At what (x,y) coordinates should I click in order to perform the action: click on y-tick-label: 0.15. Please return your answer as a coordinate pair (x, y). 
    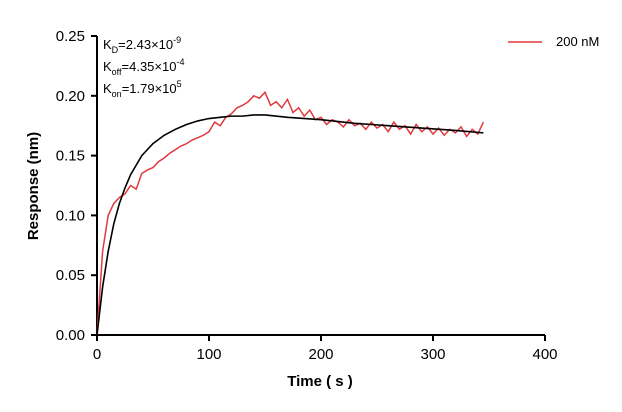
    Looking at the image, I should click on (70, 156).